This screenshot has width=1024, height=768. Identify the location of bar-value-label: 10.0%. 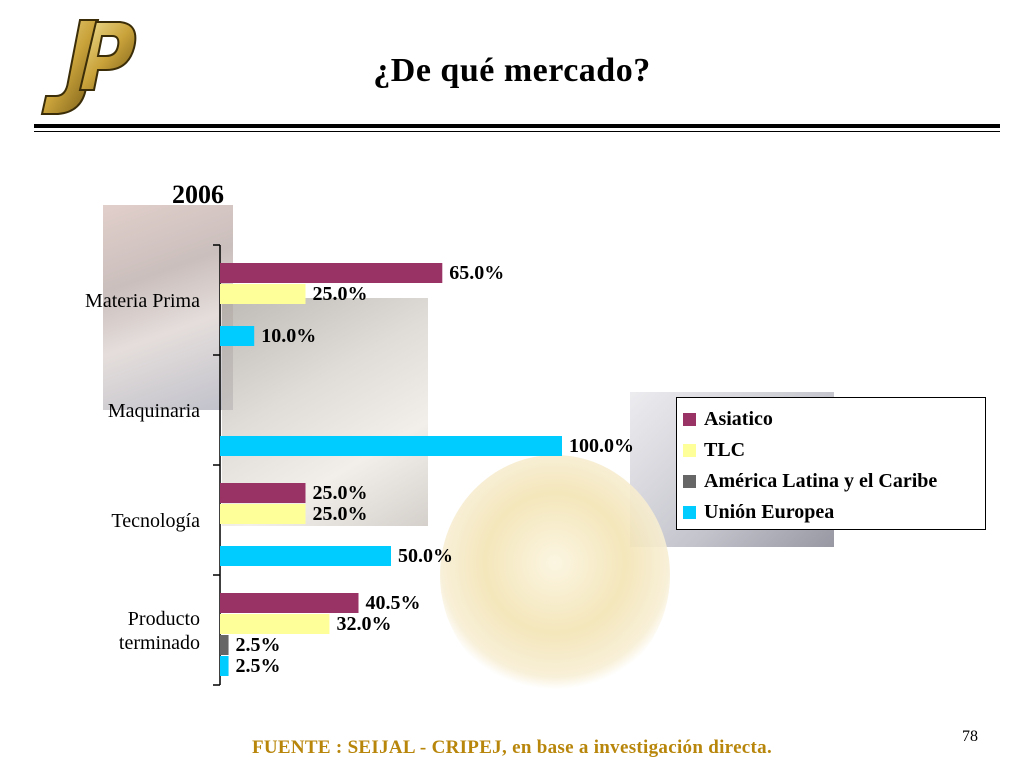
(288, 336).